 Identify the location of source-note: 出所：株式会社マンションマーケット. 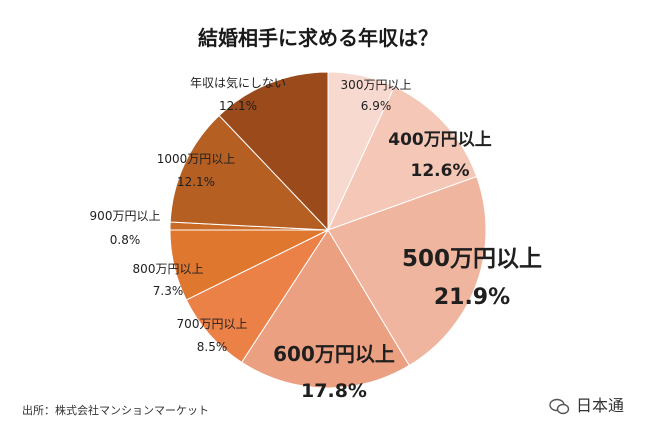
(115, 410).